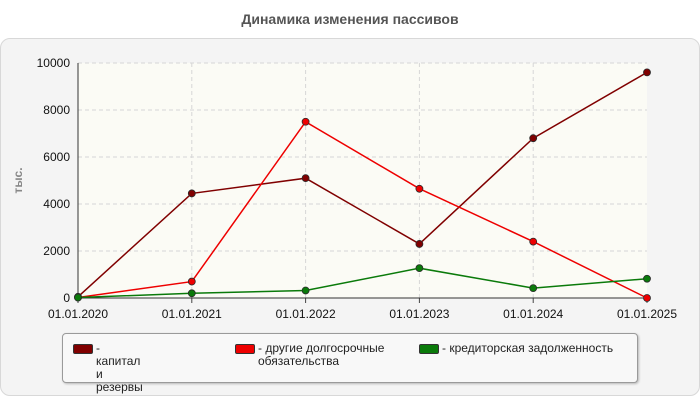 The width and height of the screenshot is (700, 400). What do you see at coordinates (419, 314) in the screenshot?
I see `x-tick-label: 01.01.2023` at bounding box center [419, 314].